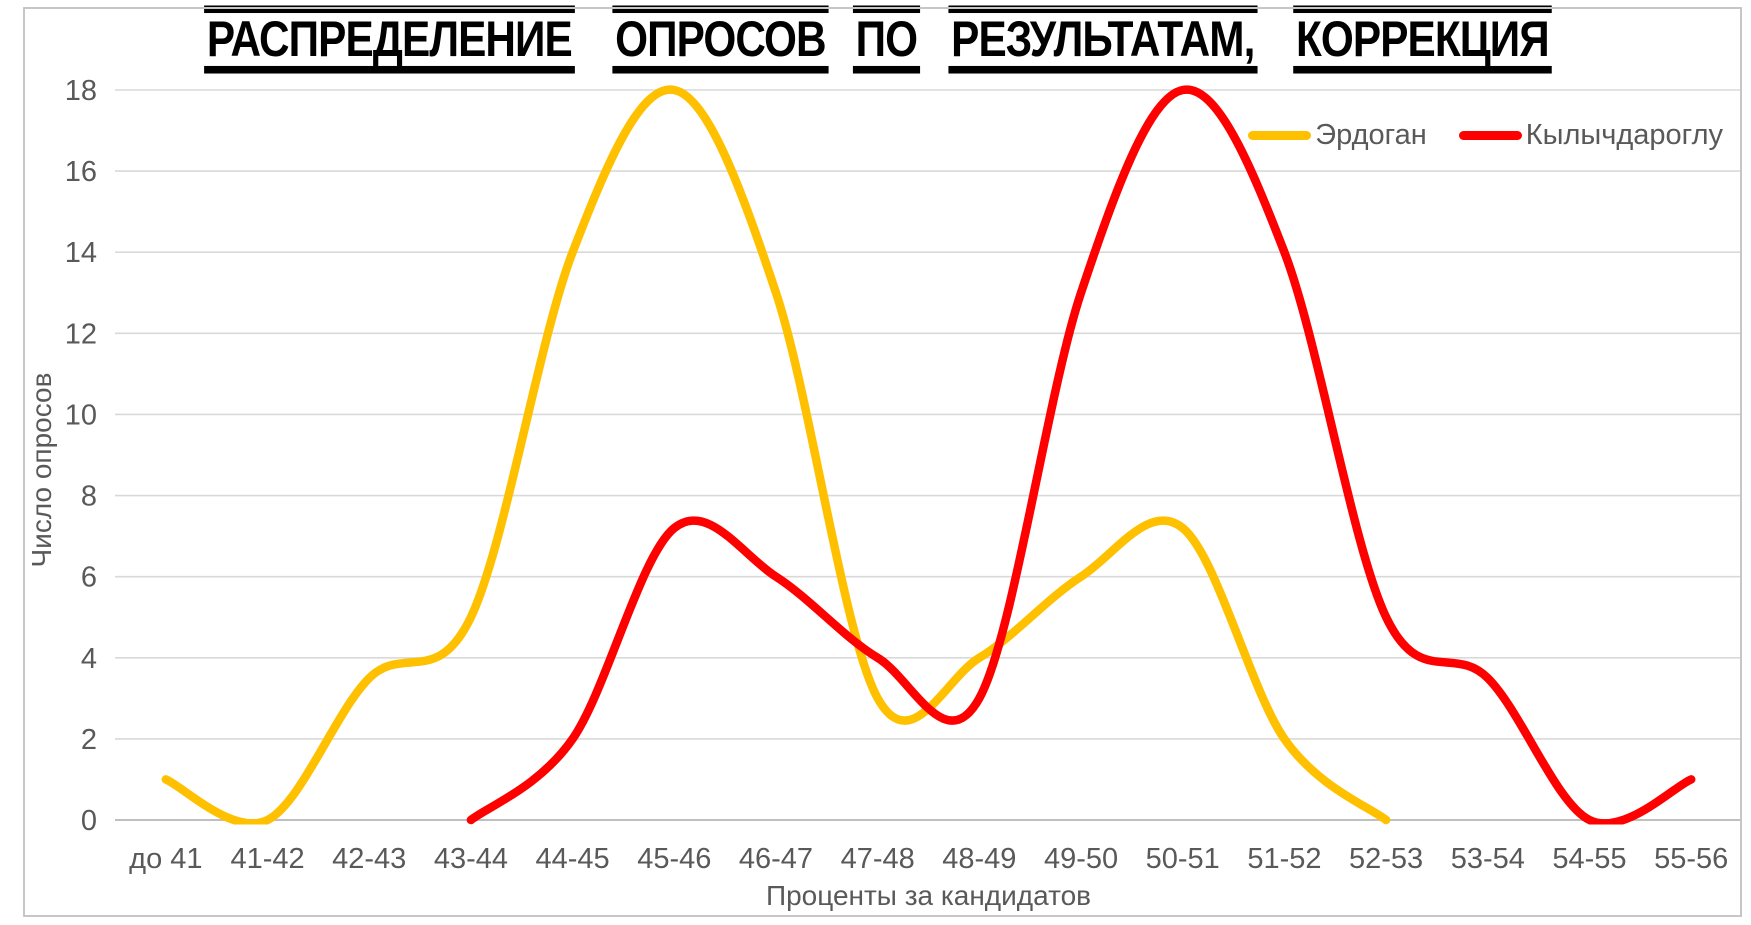 The image size is (1751, 925). What do you see at coordinates (979, 859) in the screenshot?
I see `x-tick-label: 48-49` at bounding box center [979, 859].